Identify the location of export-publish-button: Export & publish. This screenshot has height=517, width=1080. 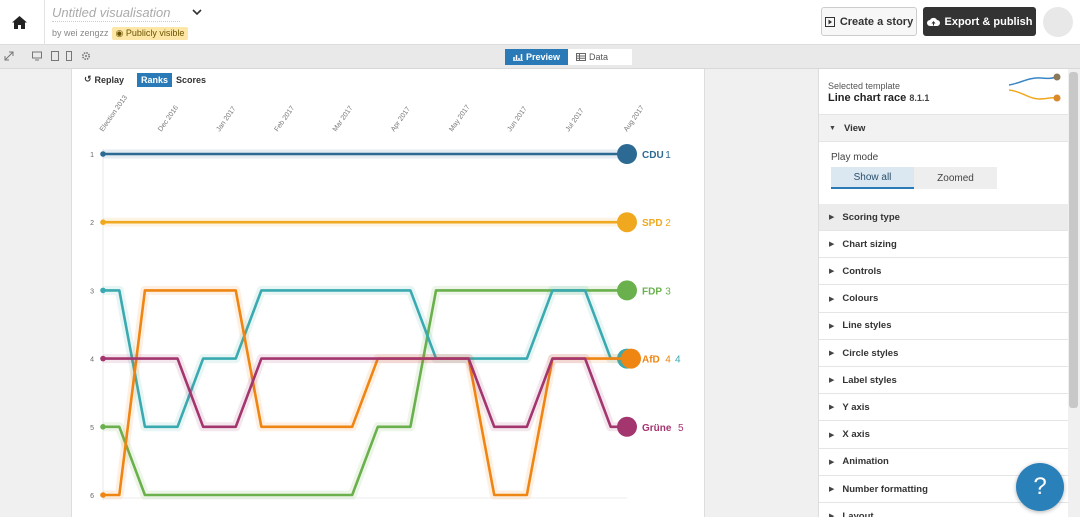
(979, 21).